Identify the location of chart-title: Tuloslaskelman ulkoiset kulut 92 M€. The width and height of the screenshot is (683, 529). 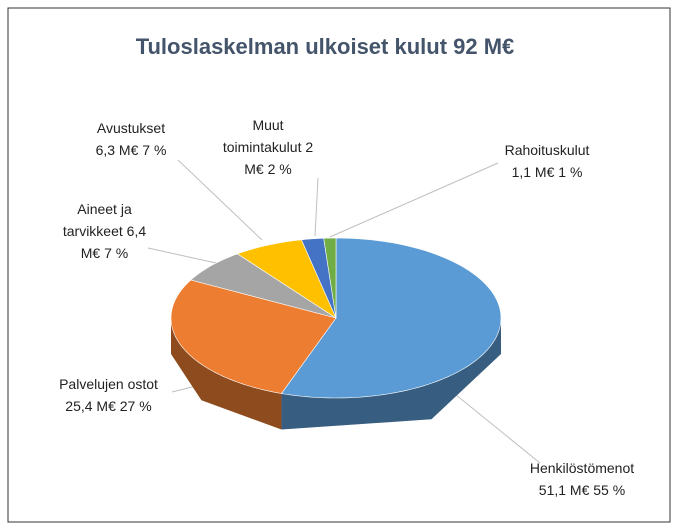
(325, 46).